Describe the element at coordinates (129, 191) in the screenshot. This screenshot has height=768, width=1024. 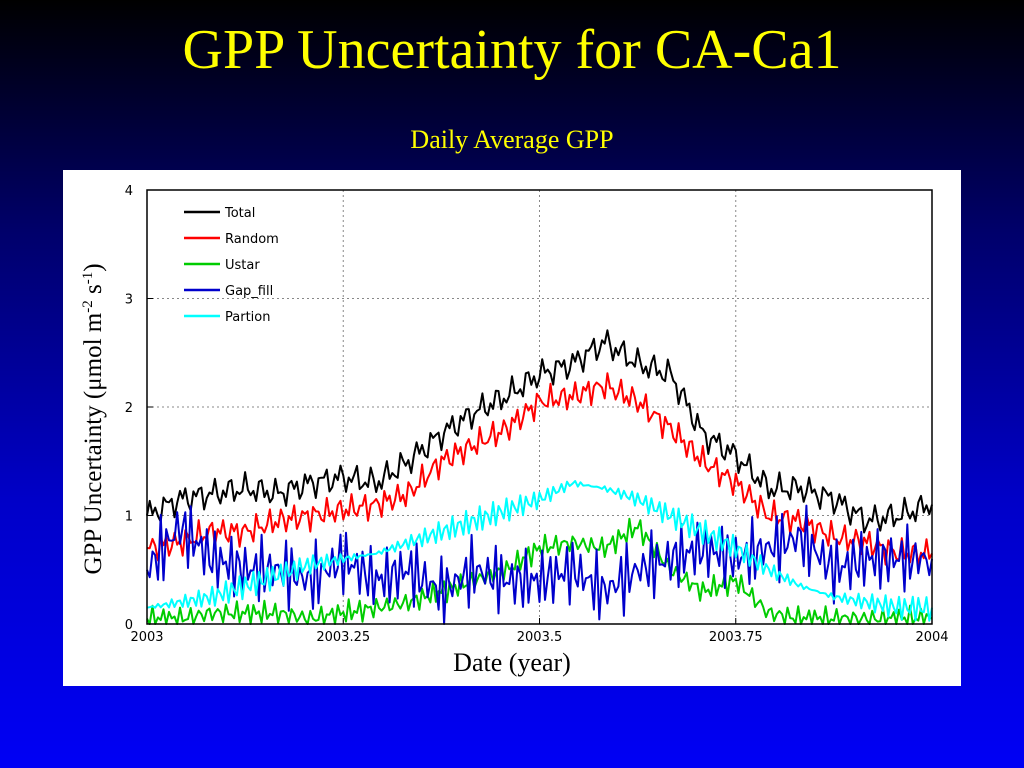
I see `y-tick-label: 4` at that location.